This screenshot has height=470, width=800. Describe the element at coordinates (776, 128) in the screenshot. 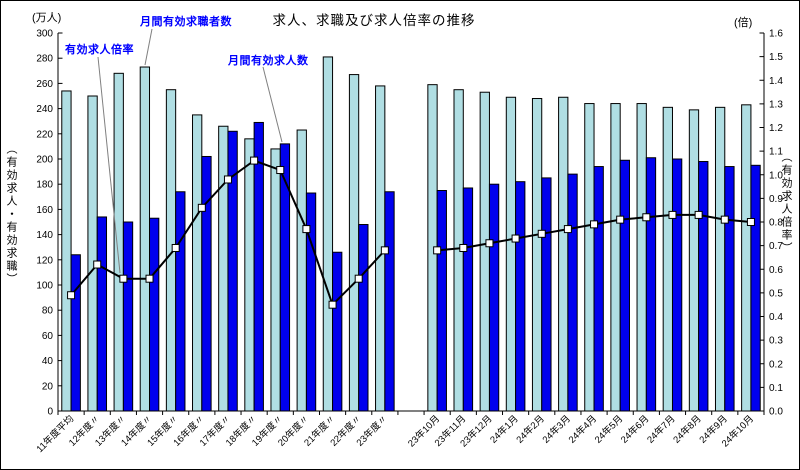

I see `right-axis-tick-label: 1.2` at that location.